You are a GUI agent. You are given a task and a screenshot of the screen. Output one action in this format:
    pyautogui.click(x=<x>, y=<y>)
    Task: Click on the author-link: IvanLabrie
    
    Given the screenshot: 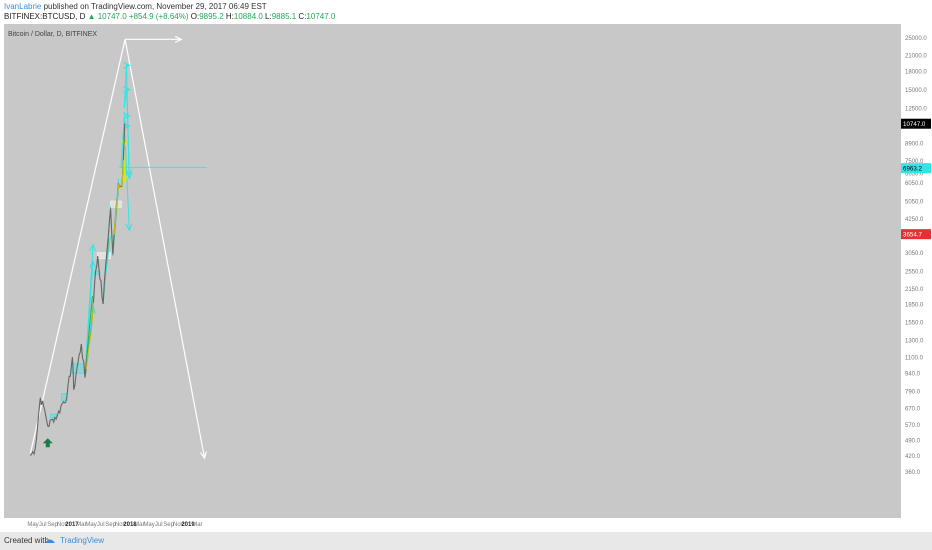 What is the action you would take?
    pyautogui.click(x=23, y=6)
    